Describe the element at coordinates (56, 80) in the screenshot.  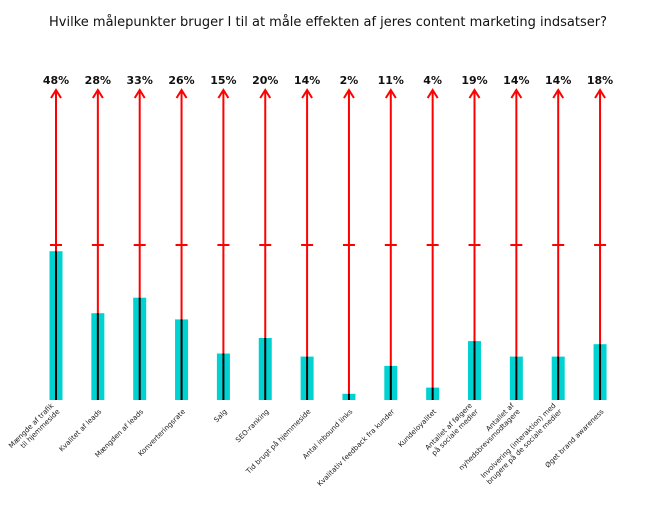
I see `value-label: 48%` at that location.